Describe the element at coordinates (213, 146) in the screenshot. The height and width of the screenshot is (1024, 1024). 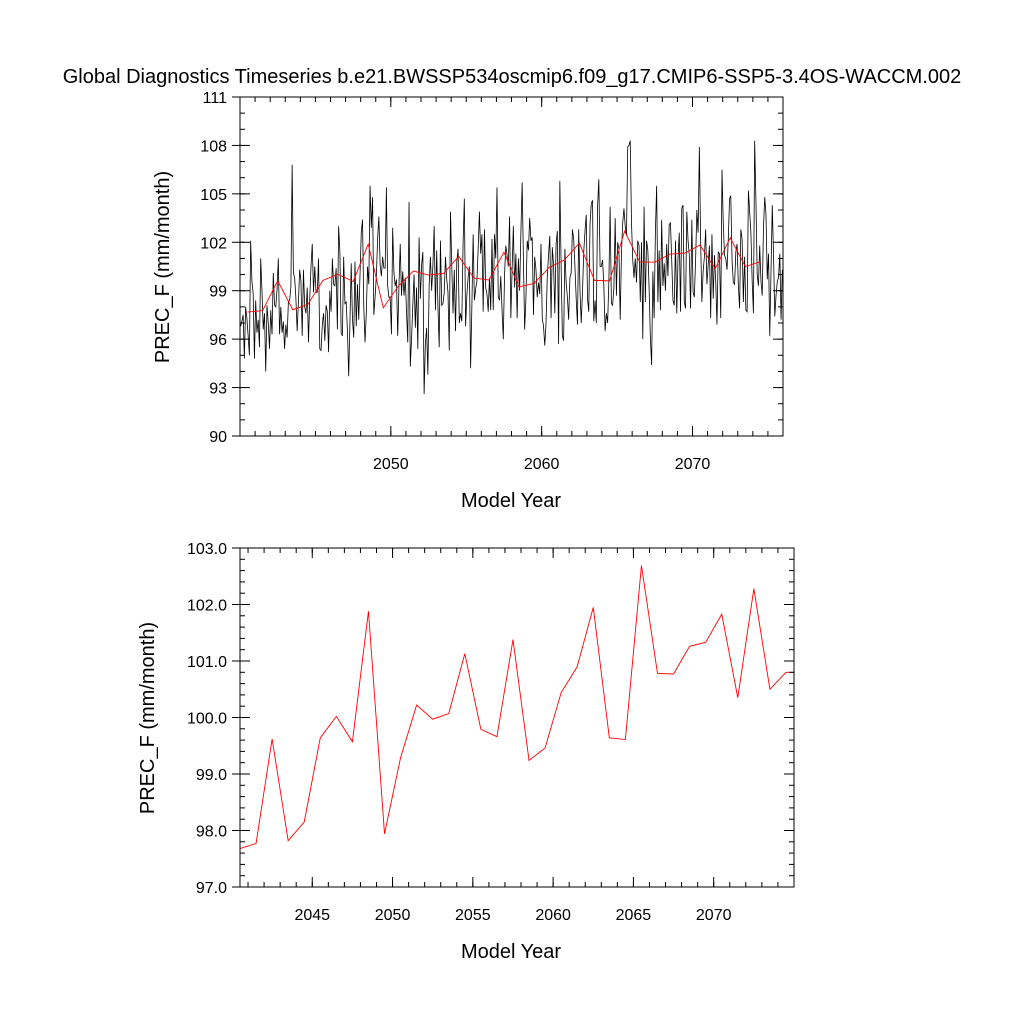
I see `y-tick-label: 108` at that location.